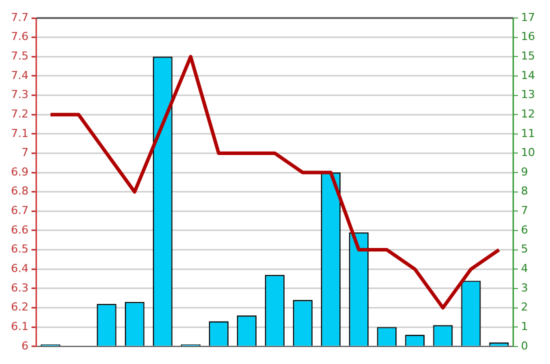 The width and height of the screenshot is (550, 364). What do you see at coordinates (524, 287) in the screenshot?
I see `y2-tick-label: 3` at bounding box center [524, 287].